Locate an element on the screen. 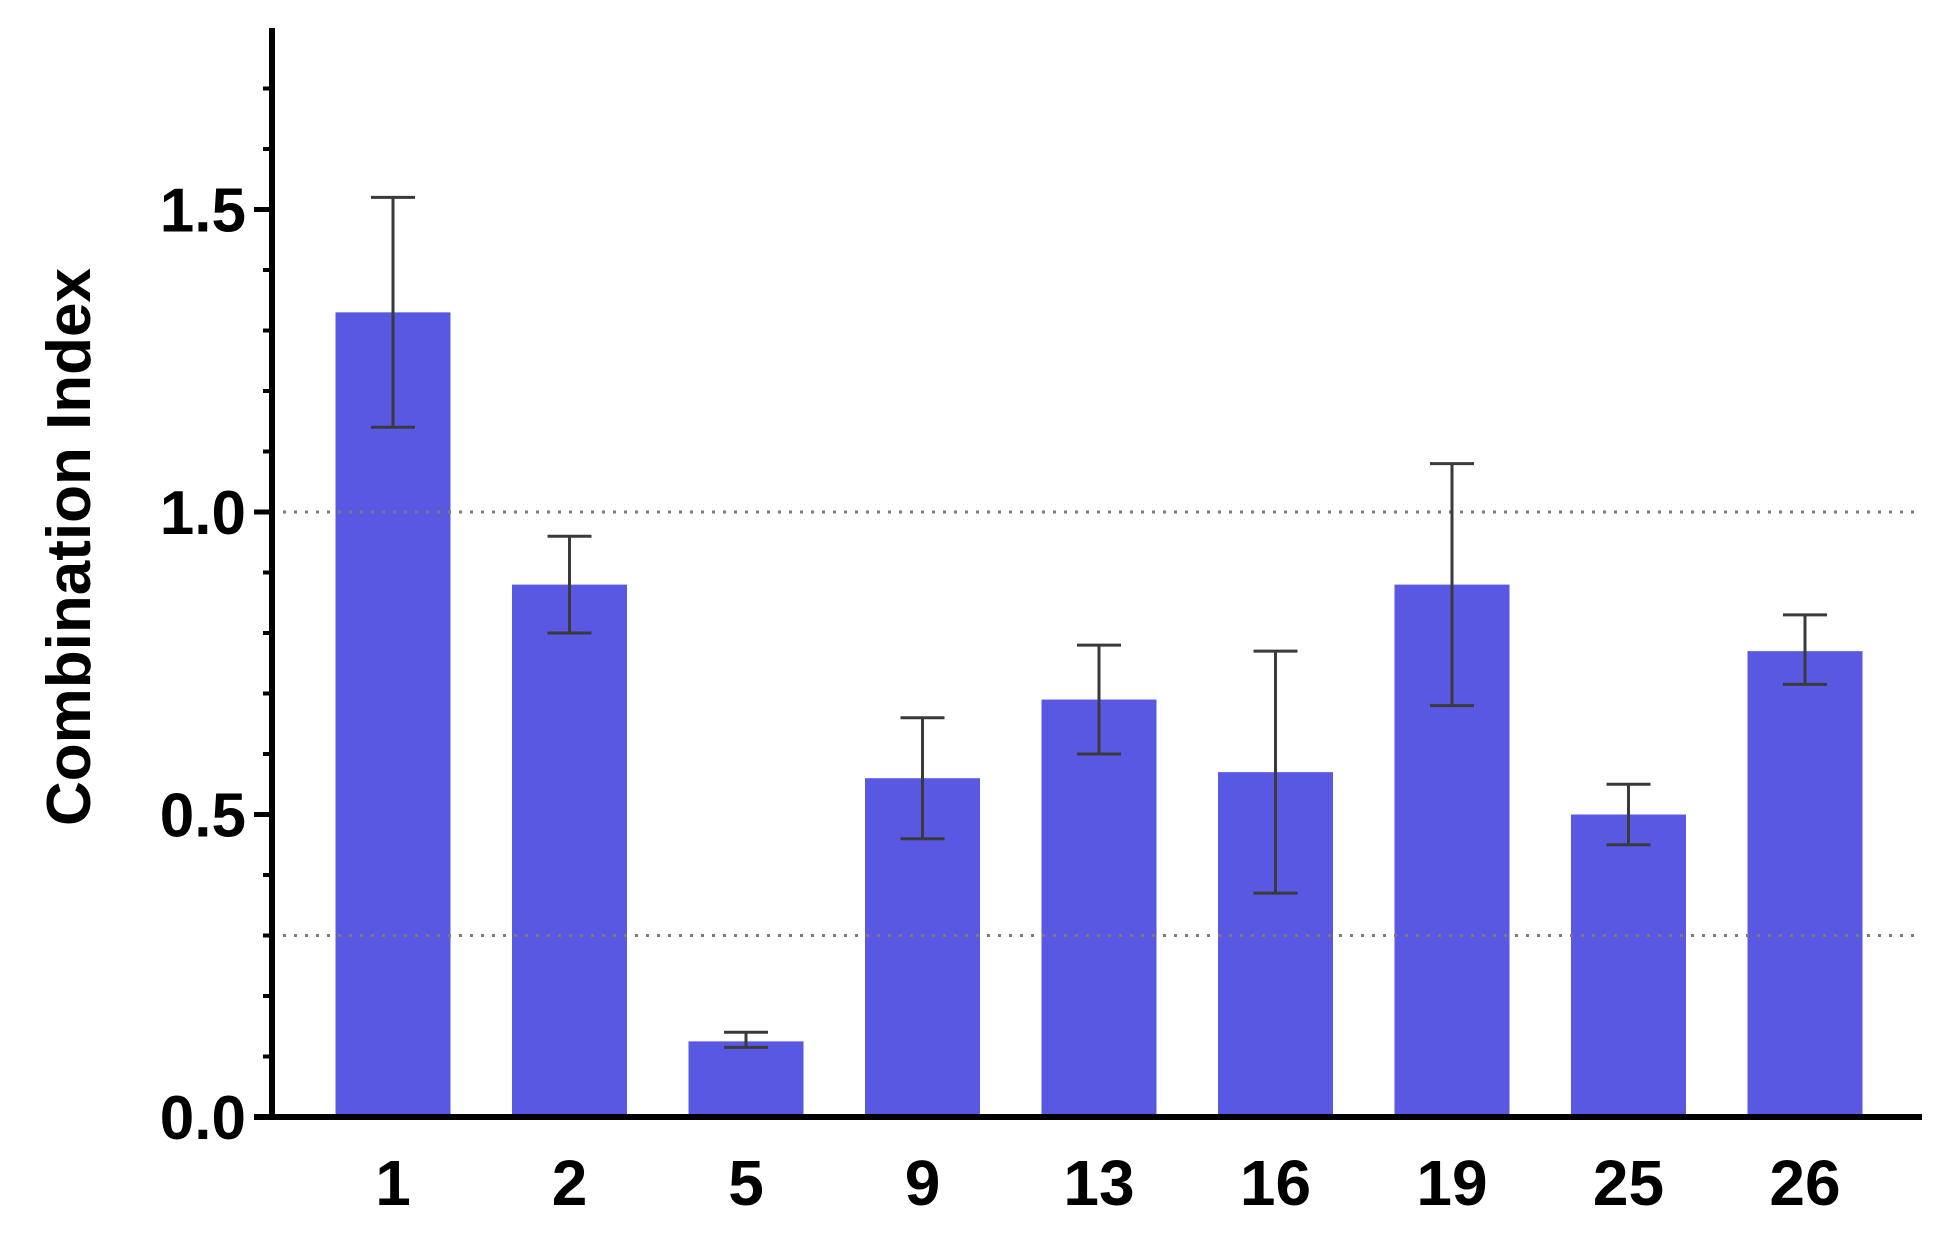  x-tick-label: 1 is located at coordinates (393, 1183).